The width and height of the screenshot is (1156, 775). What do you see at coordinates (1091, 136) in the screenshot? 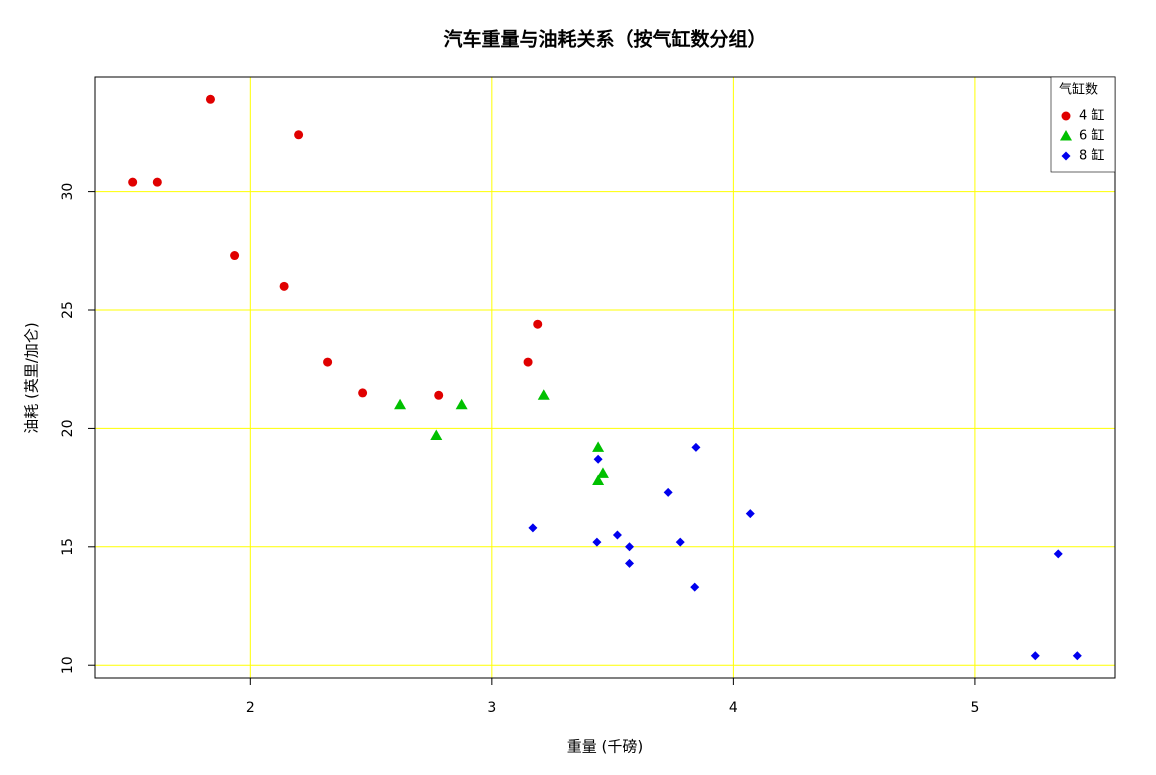
I see `legend-label: 6 缸` at bounding box center [1091, 136].